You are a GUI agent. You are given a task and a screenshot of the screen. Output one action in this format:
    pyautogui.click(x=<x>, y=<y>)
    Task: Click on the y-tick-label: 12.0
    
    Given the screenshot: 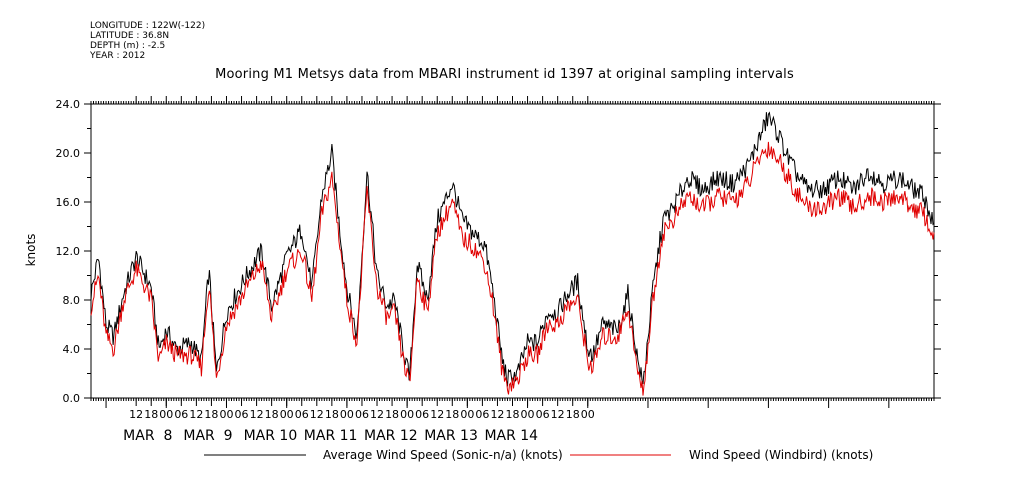 What is the action you would take?
    pyautogui.click(x=68, y=251)
    